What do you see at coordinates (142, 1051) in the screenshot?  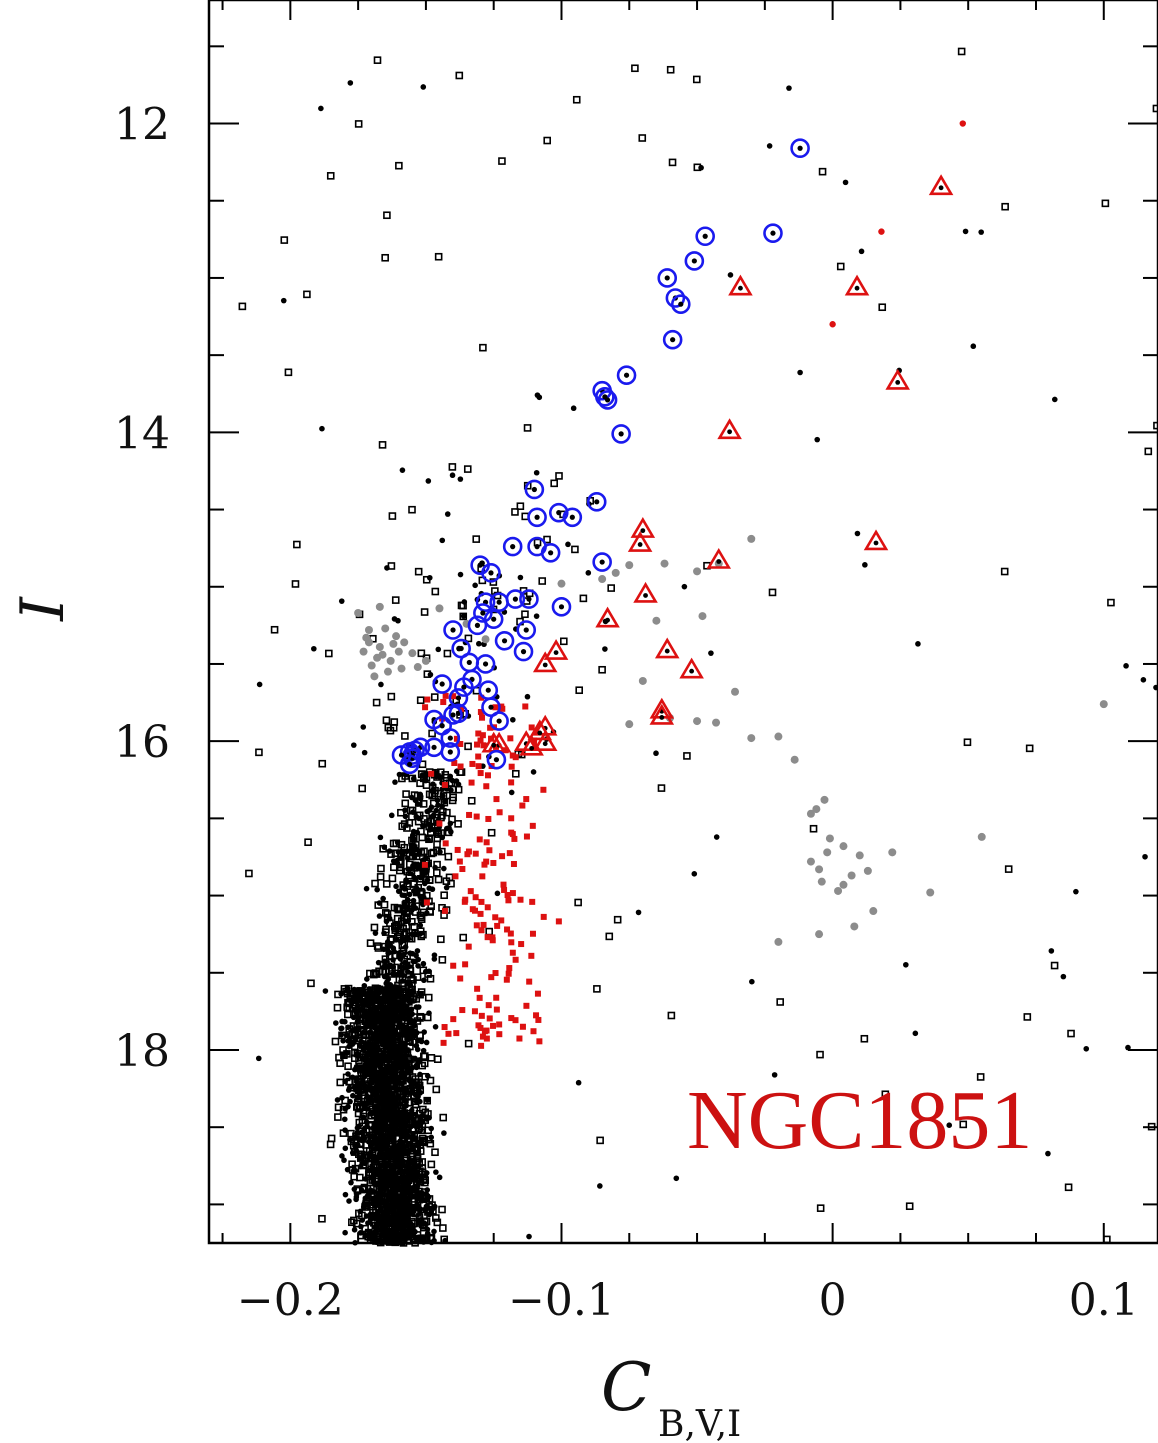 I see `y-tick-label: 18` at bounding box center [142, 1051].